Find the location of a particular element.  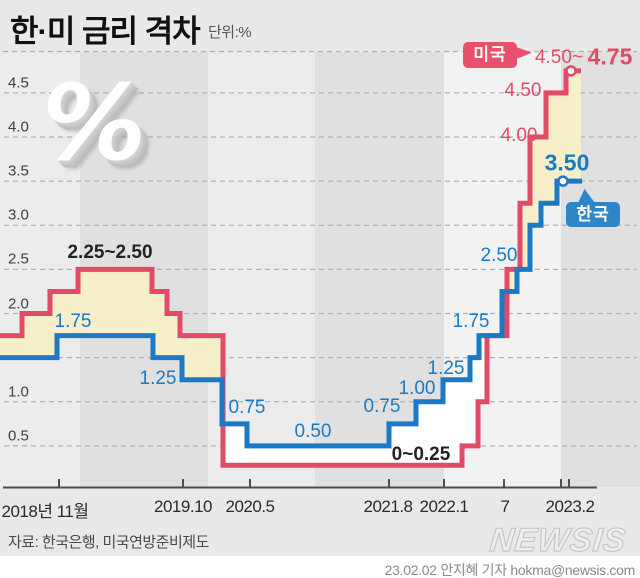

year-band is located at coordinates (261, 269).